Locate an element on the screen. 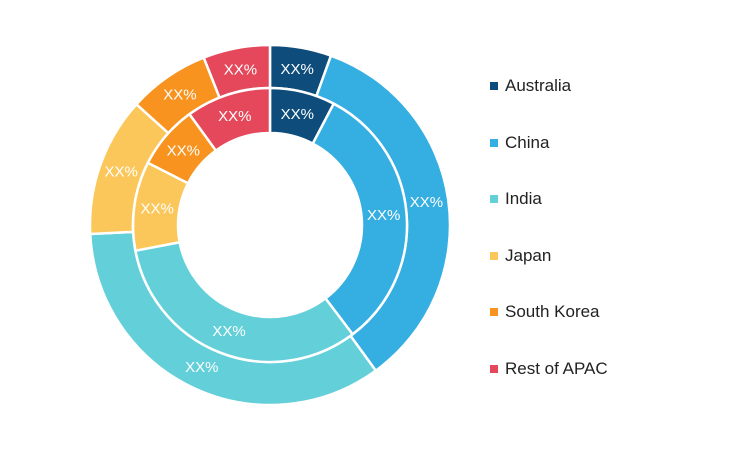  outer-slice-label-india: XX% is located at coordinates (201, 367).